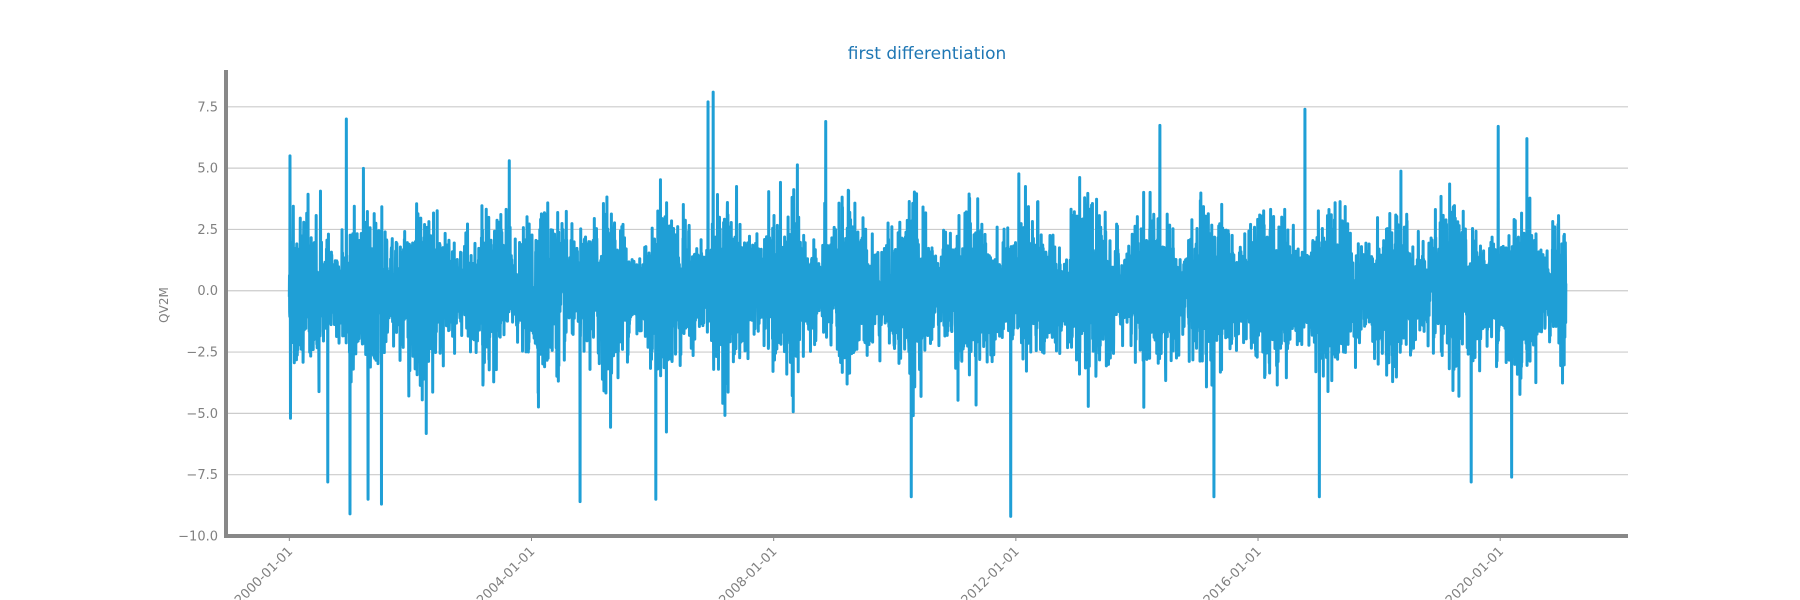 The width and height of the screenshot is (1800, 600). I want to click on x-tick-label: 2016-01-01, so click(1233, 572).